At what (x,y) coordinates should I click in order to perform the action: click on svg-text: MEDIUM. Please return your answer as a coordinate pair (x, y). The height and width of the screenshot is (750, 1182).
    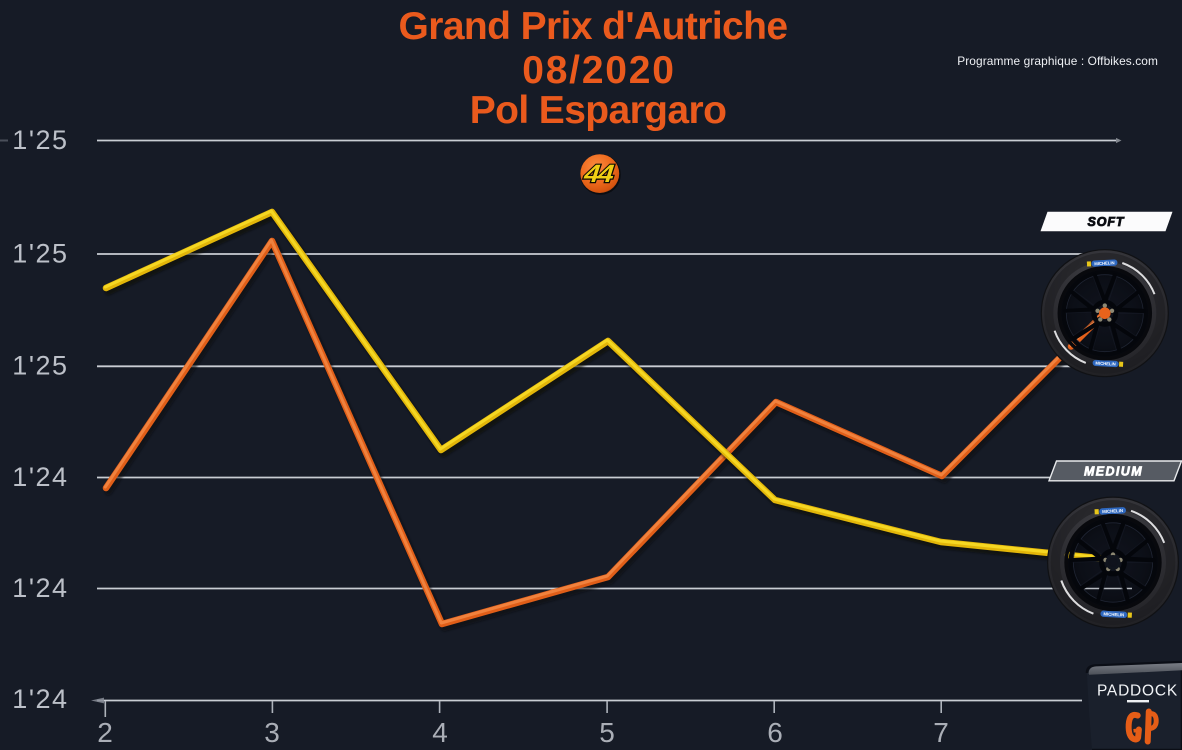
    Looking at the image, I should click on (1113, 472).